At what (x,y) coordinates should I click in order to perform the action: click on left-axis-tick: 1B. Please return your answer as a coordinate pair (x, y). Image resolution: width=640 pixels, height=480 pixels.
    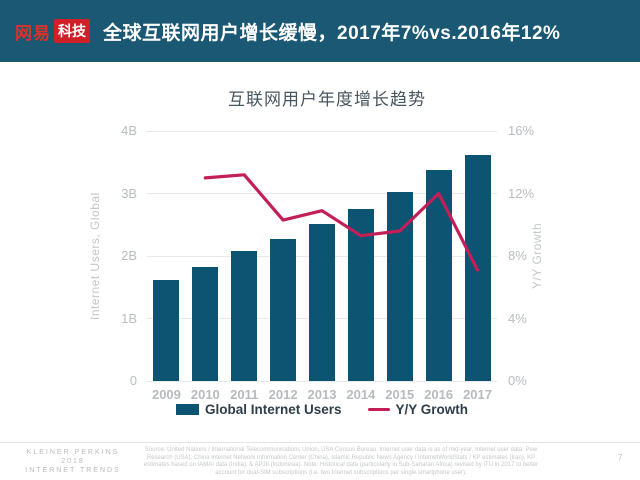
    Looking at the image, I should click on (129, 318).